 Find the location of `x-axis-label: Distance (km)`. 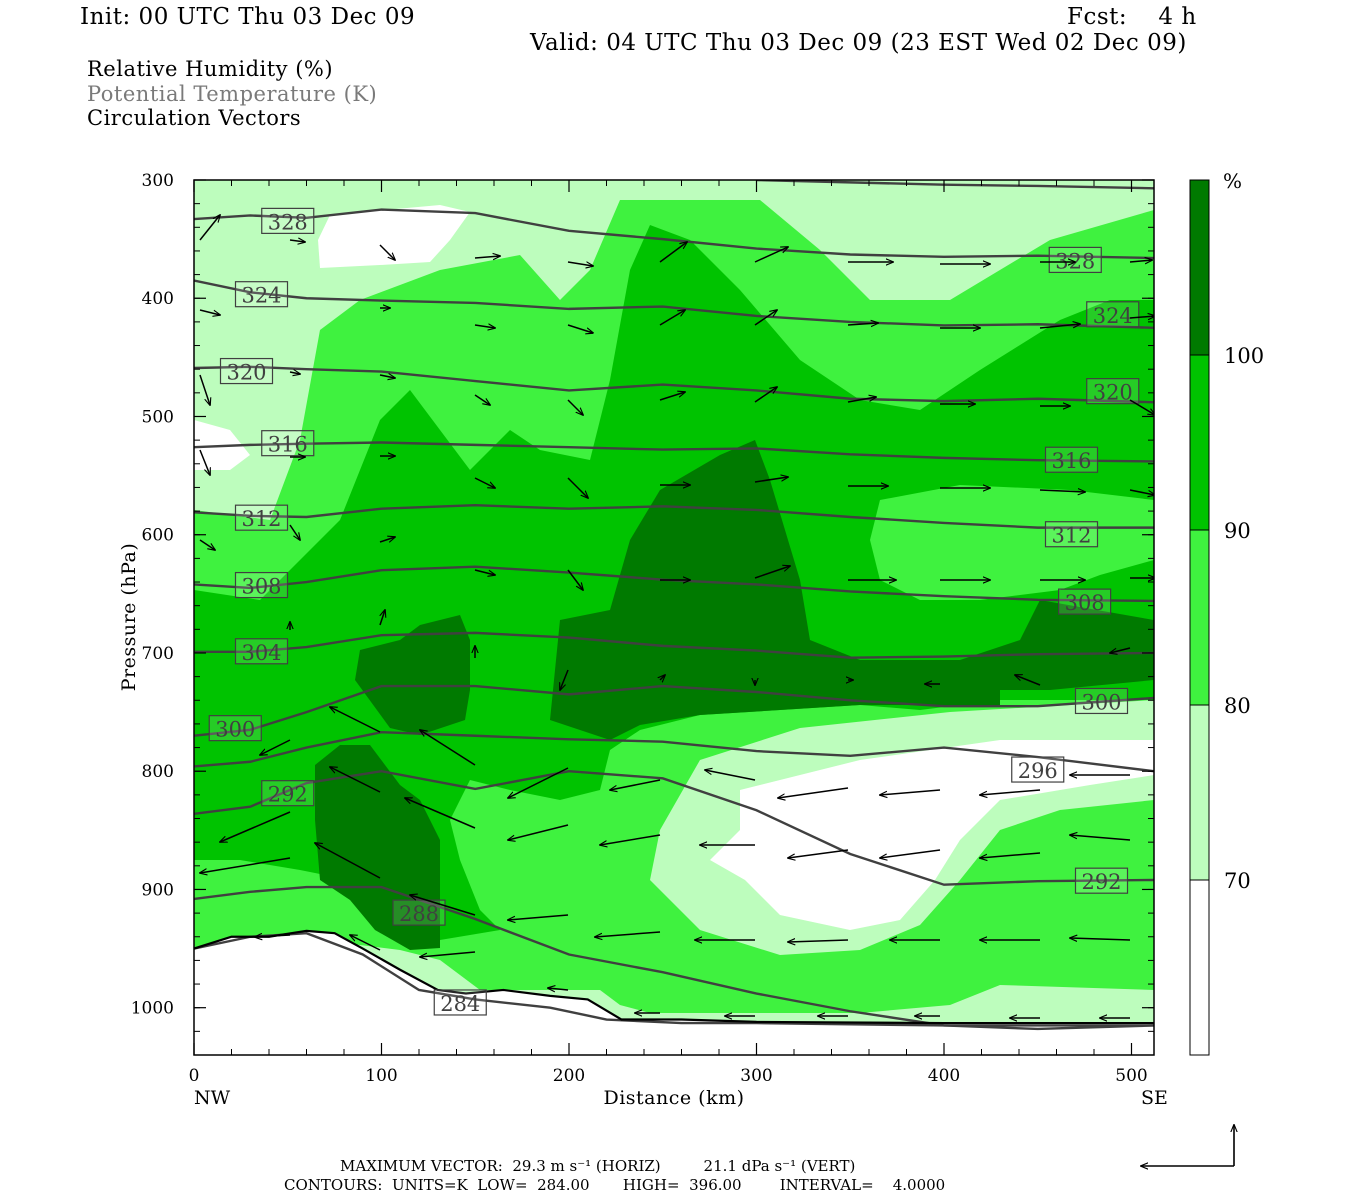

x-axis-label: Distance (km) is located at coordinates (673, 1098).